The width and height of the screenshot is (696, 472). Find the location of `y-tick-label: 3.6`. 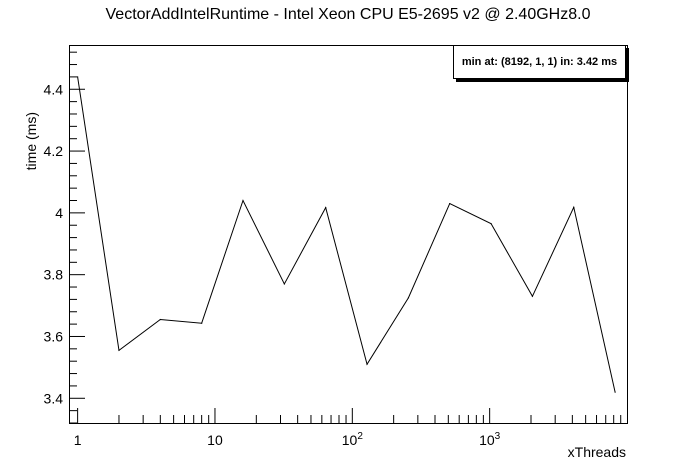

y-tick-label: 3.6 is located at coordinates (54, 336).